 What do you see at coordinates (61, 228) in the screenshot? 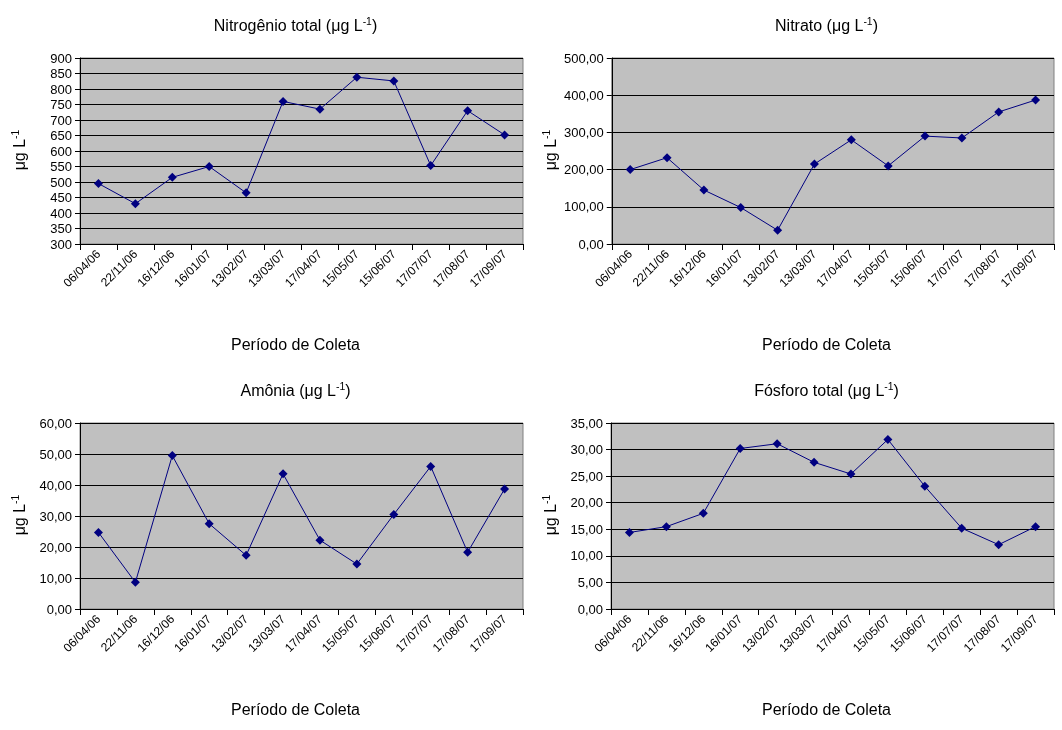
I see `y-tick-label: 350` at bounding box center [61, 228].